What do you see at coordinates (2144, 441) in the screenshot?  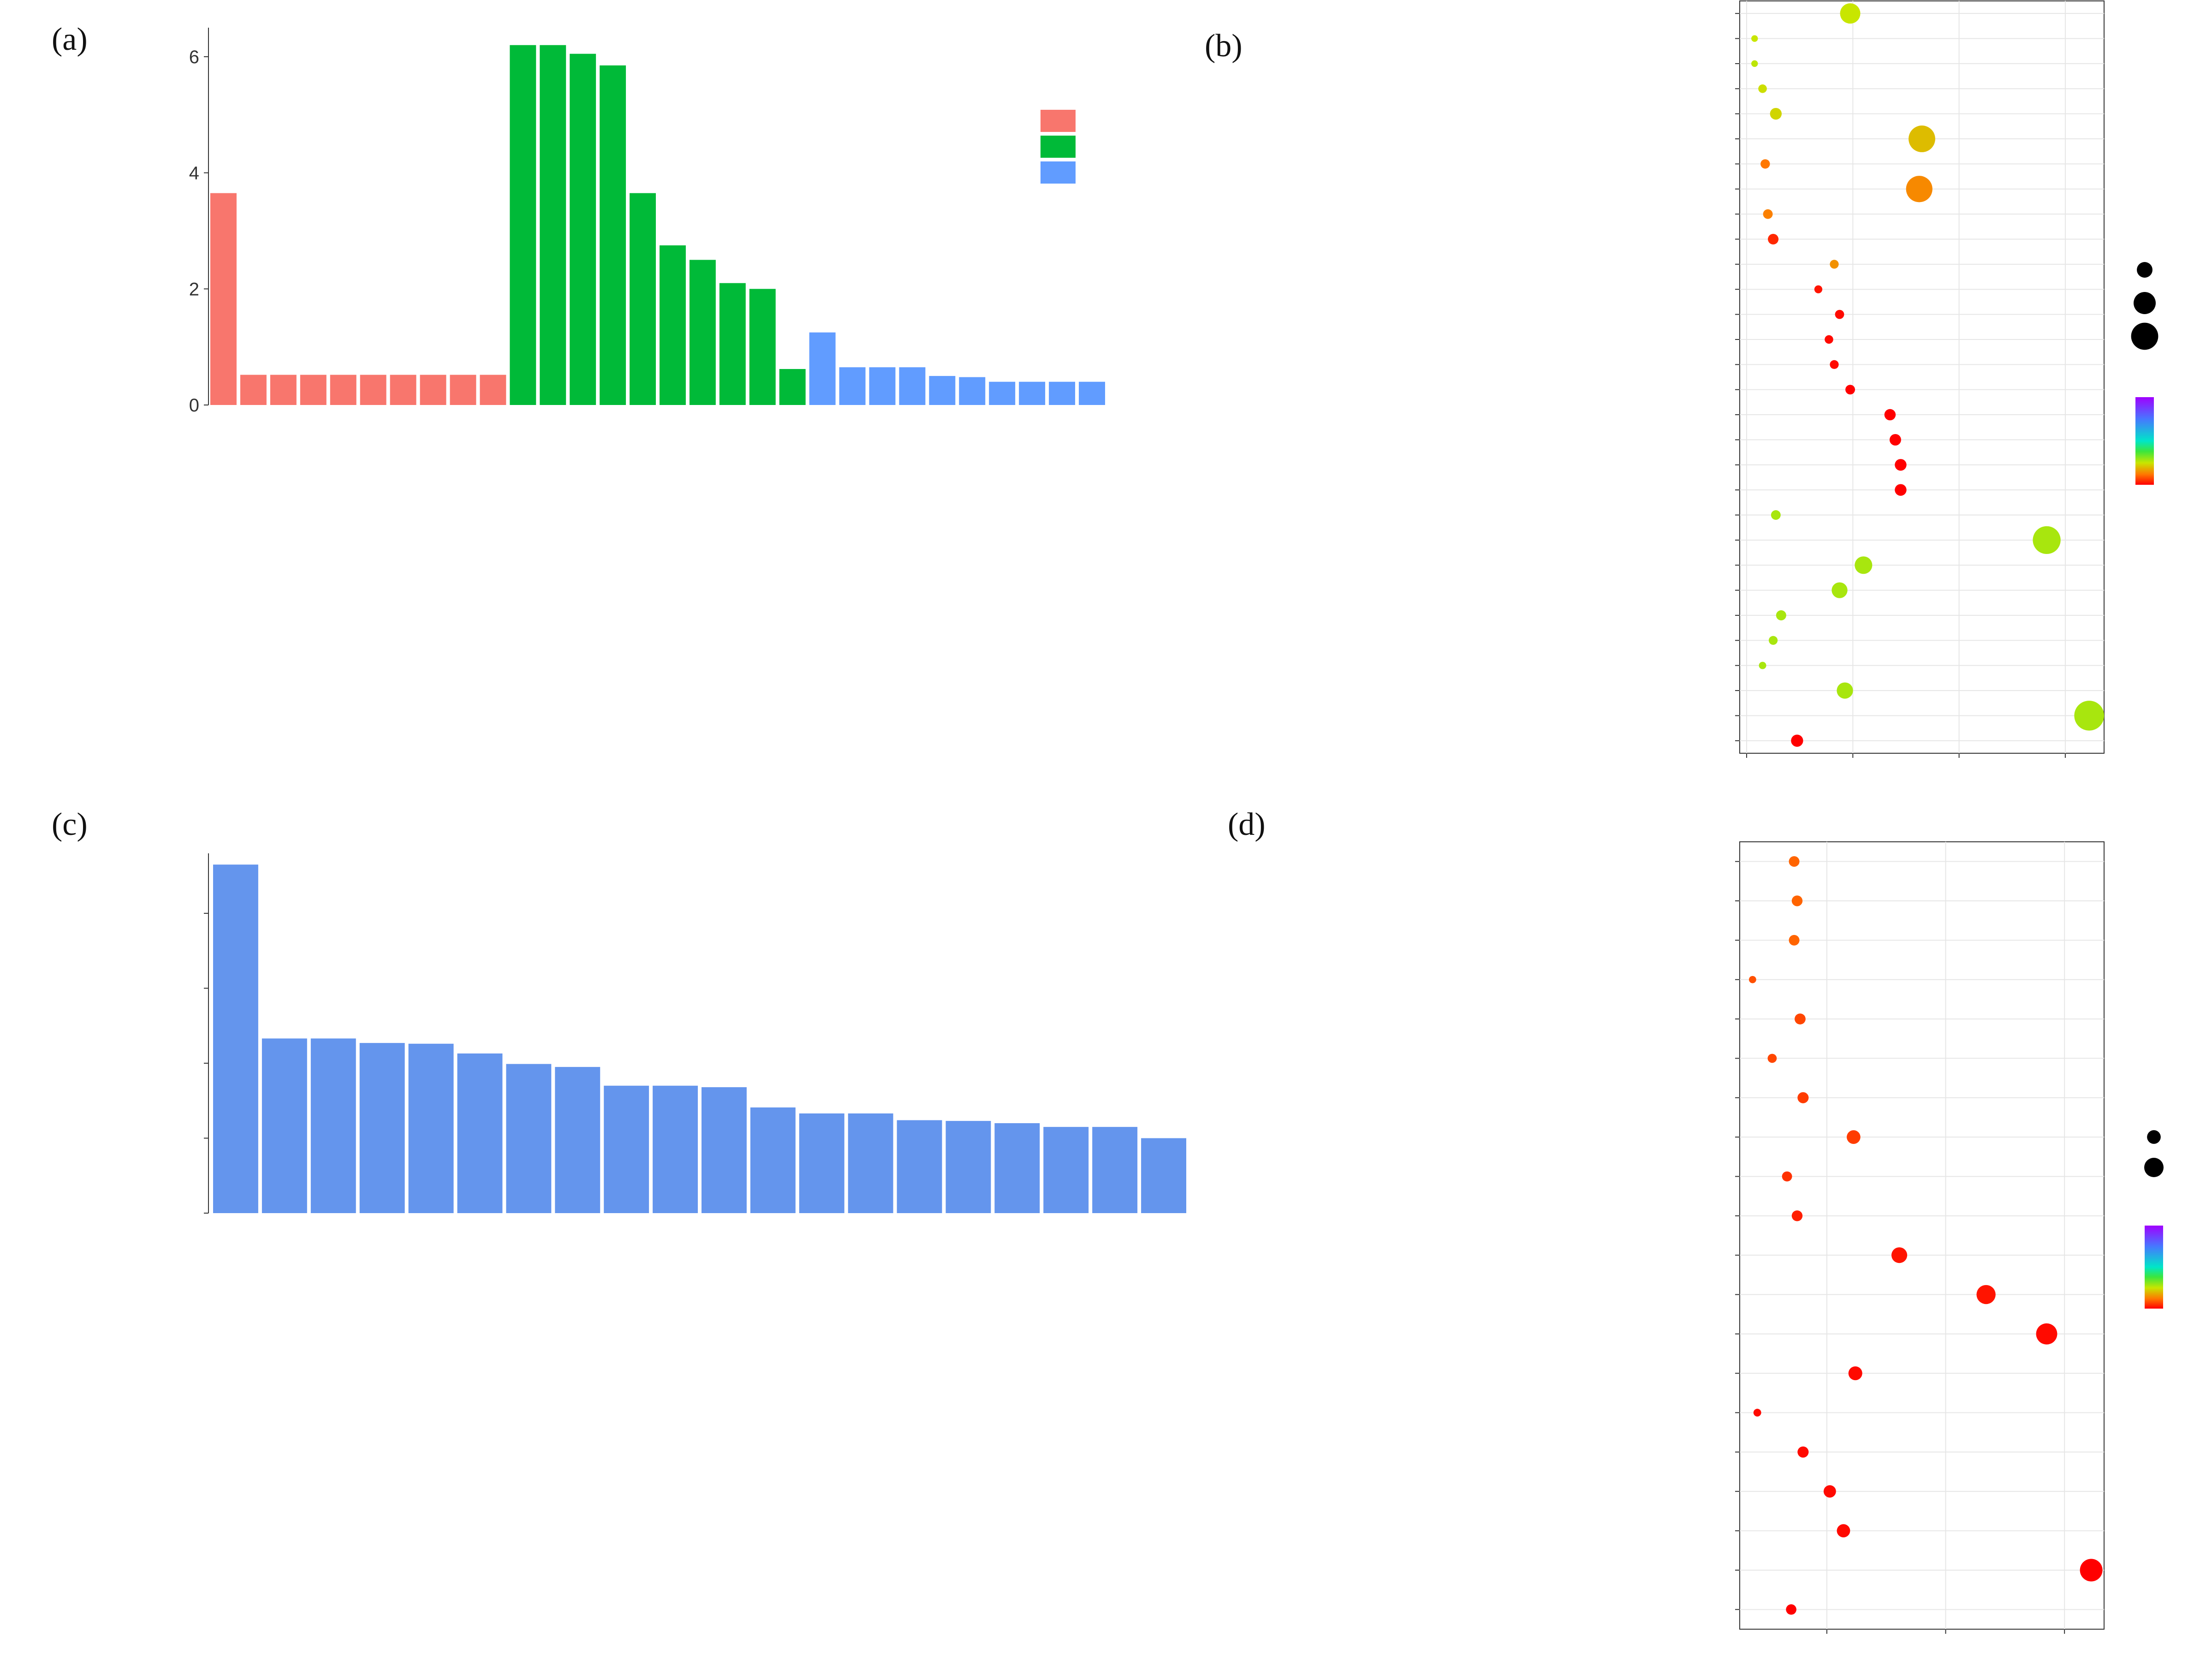 I see `chart-b-colorbar` at bounding box center [2144, 441].